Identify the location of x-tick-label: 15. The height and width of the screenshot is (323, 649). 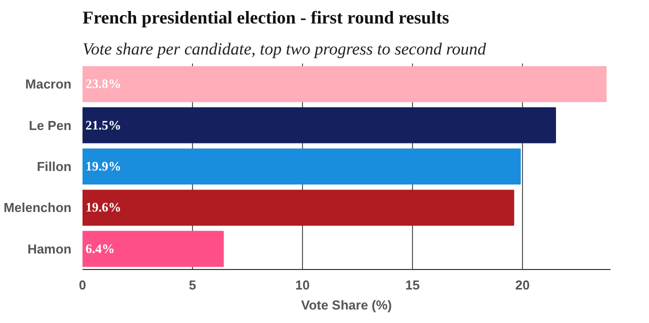
(412, 285).